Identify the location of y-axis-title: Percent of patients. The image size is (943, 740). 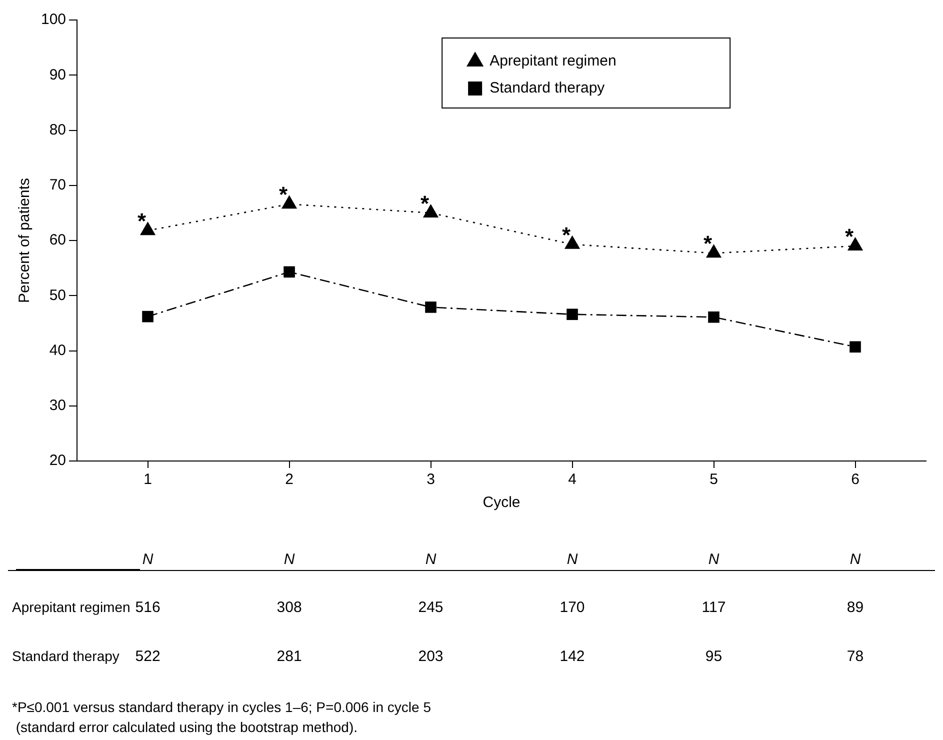
(25, 241).